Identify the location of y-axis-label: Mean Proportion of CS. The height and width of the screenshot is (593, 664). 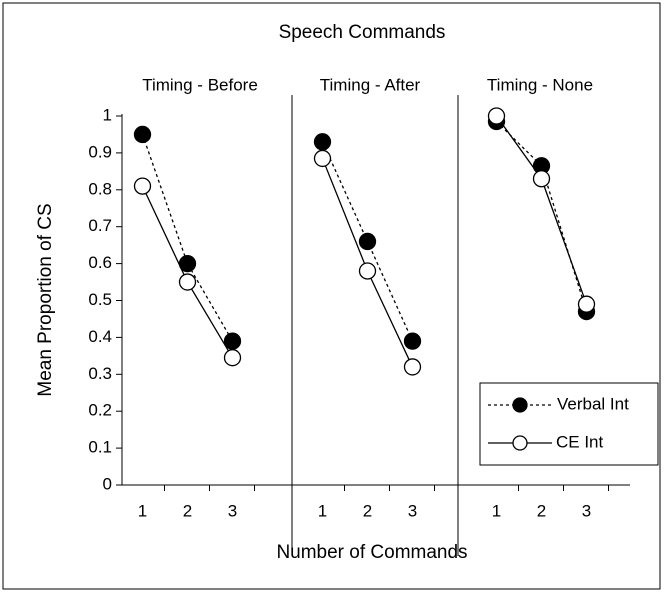
(45, 299).